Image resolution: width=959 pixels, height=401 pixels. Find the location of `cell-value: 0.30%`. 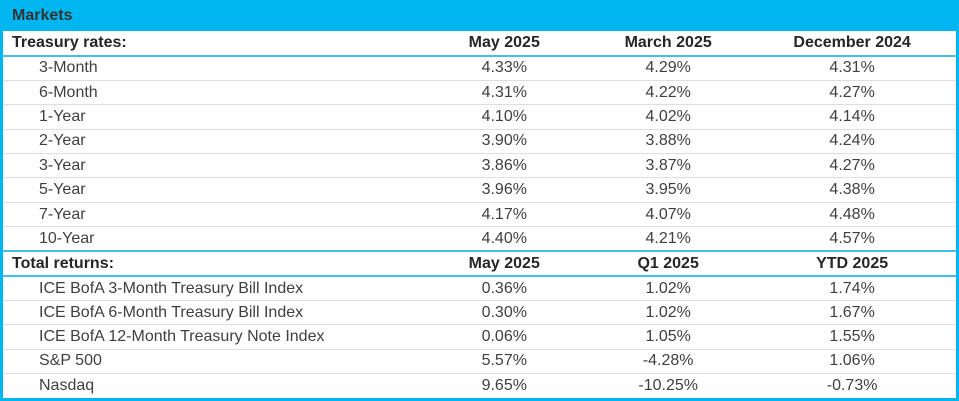

cell-value: 0.30% is located at coordinates (504, 313).